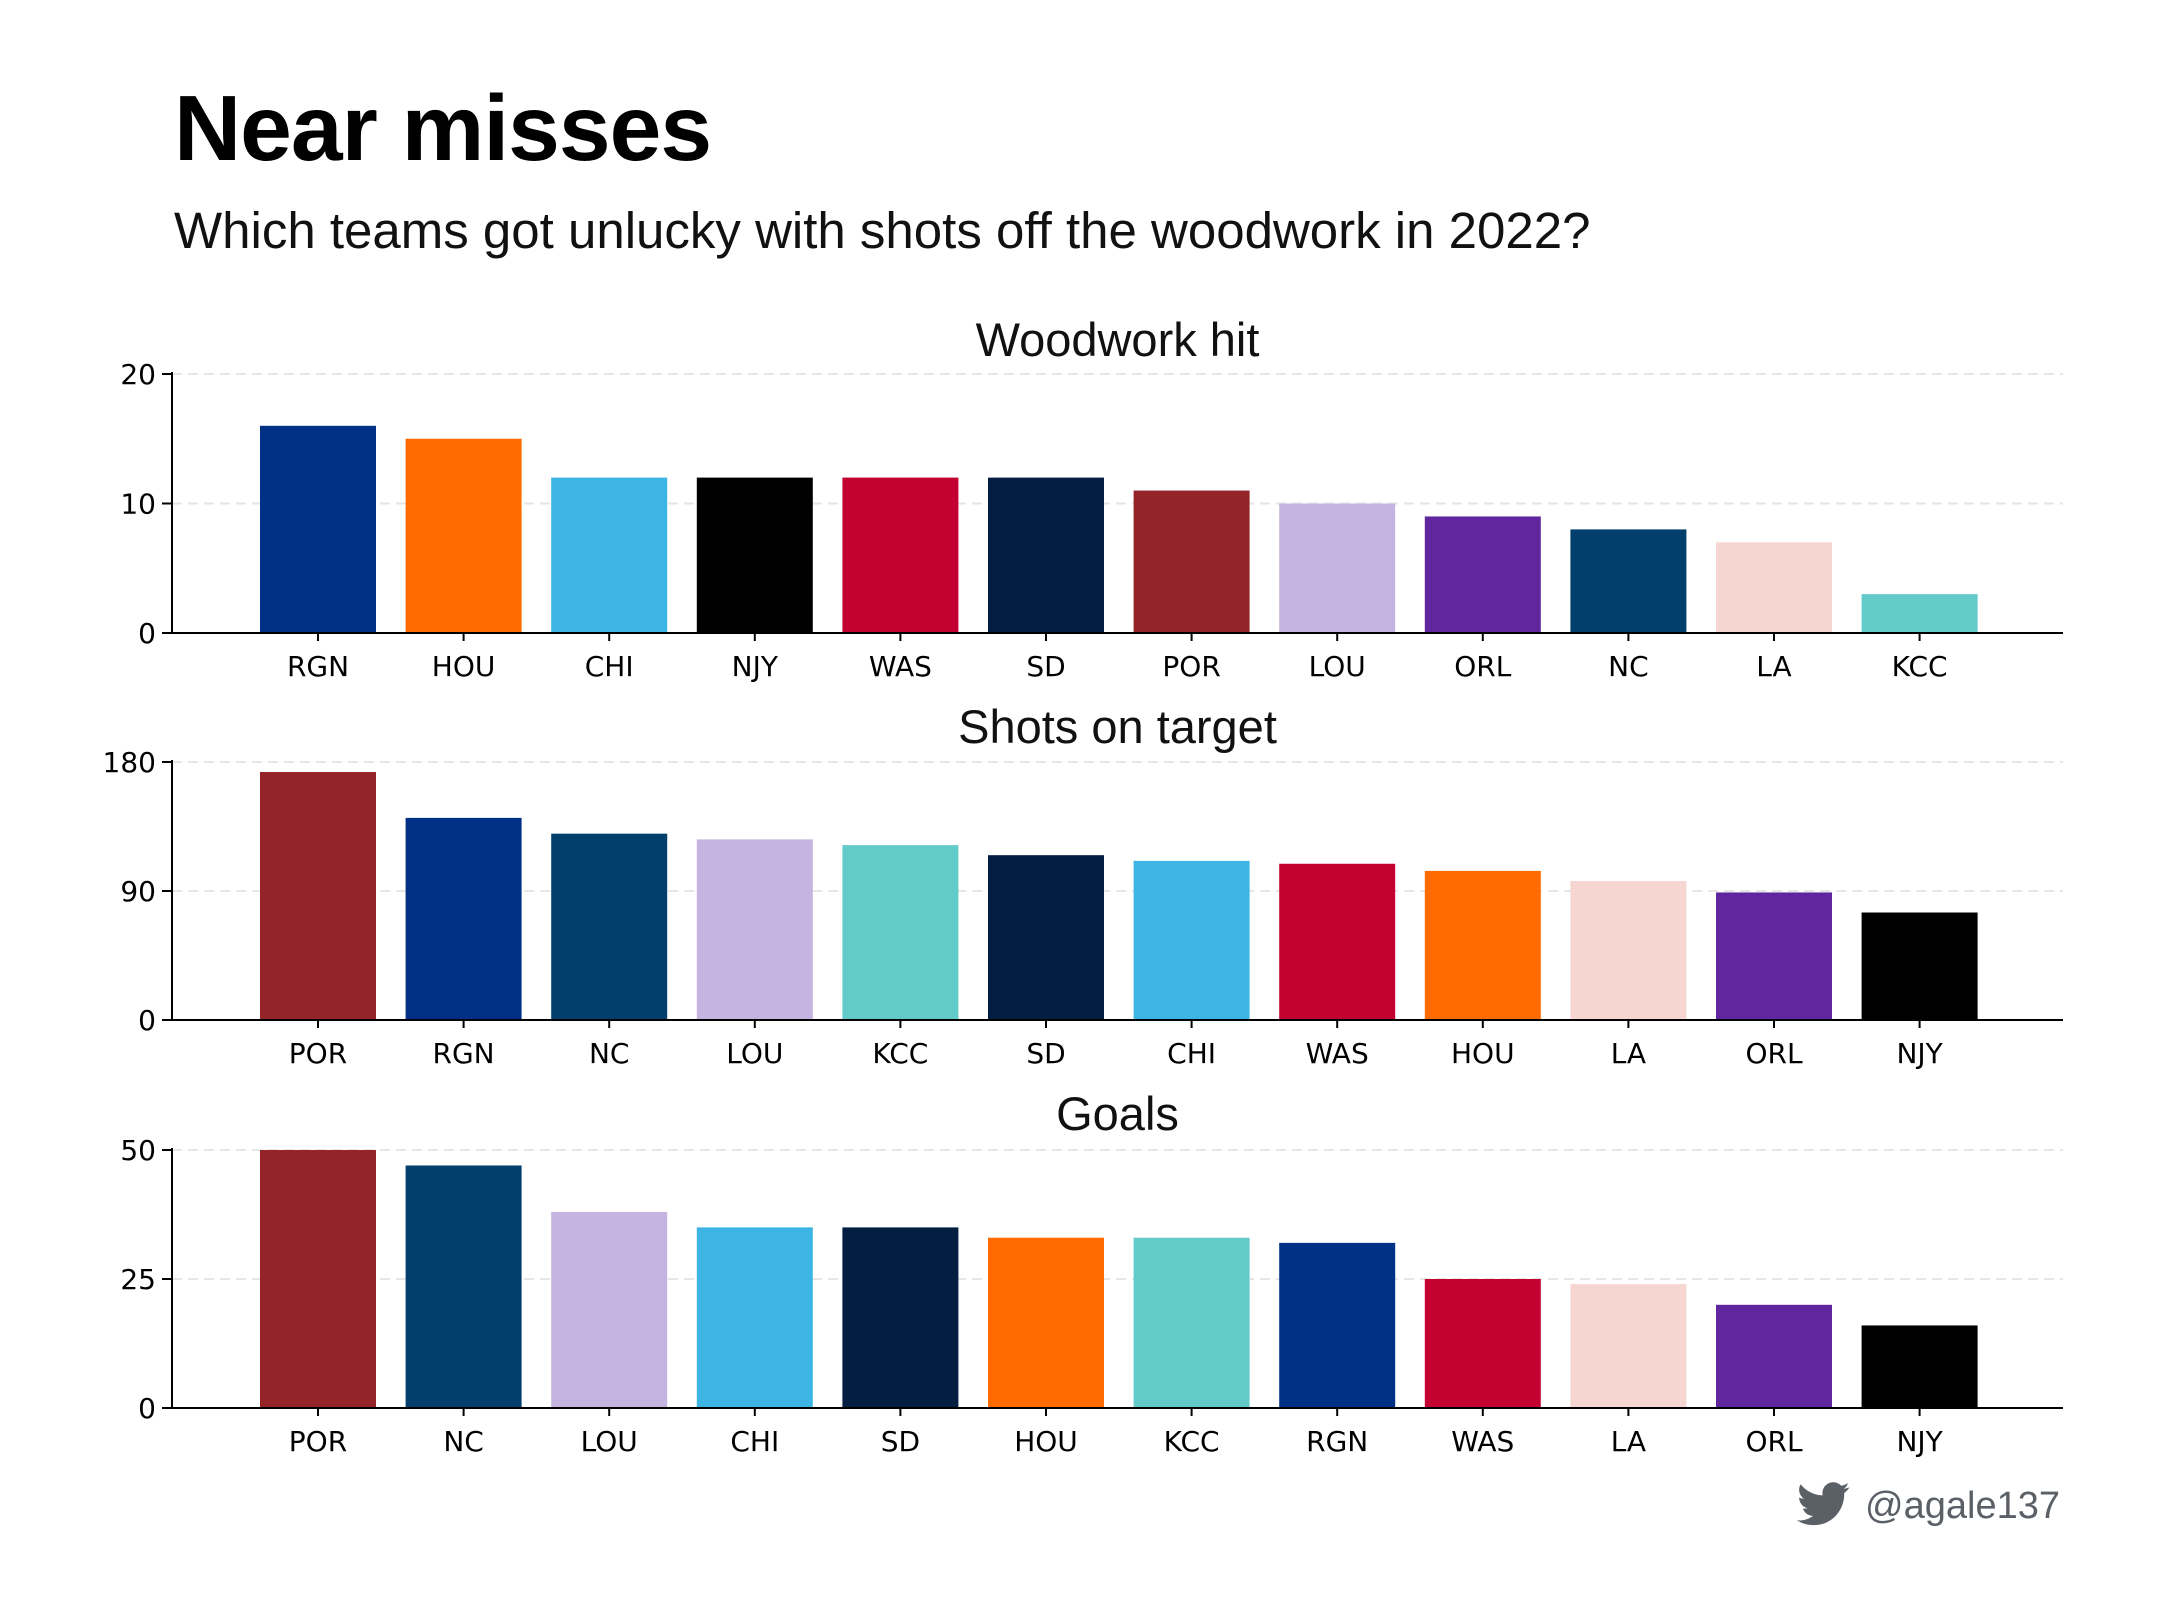 The width and height of the screenshot is (2170, 1611). I want to click on y-tick-label: 50, so click(138, 1150).